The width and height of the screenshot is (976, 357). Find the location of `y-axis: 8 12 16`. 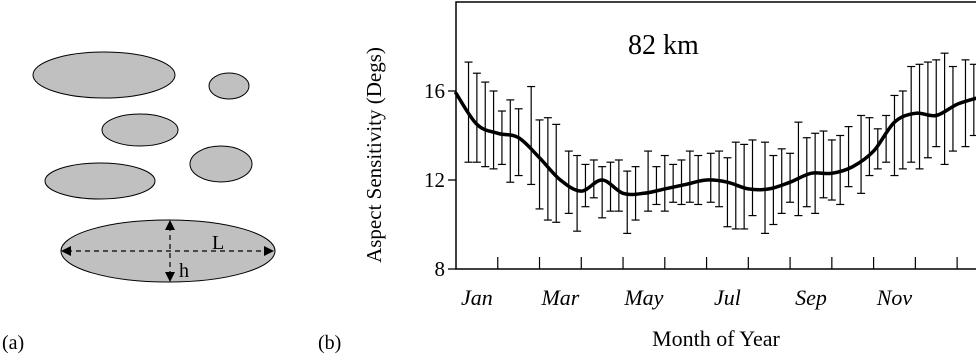

y-axis: 8 12 16 is located at coordinates (440, 180).